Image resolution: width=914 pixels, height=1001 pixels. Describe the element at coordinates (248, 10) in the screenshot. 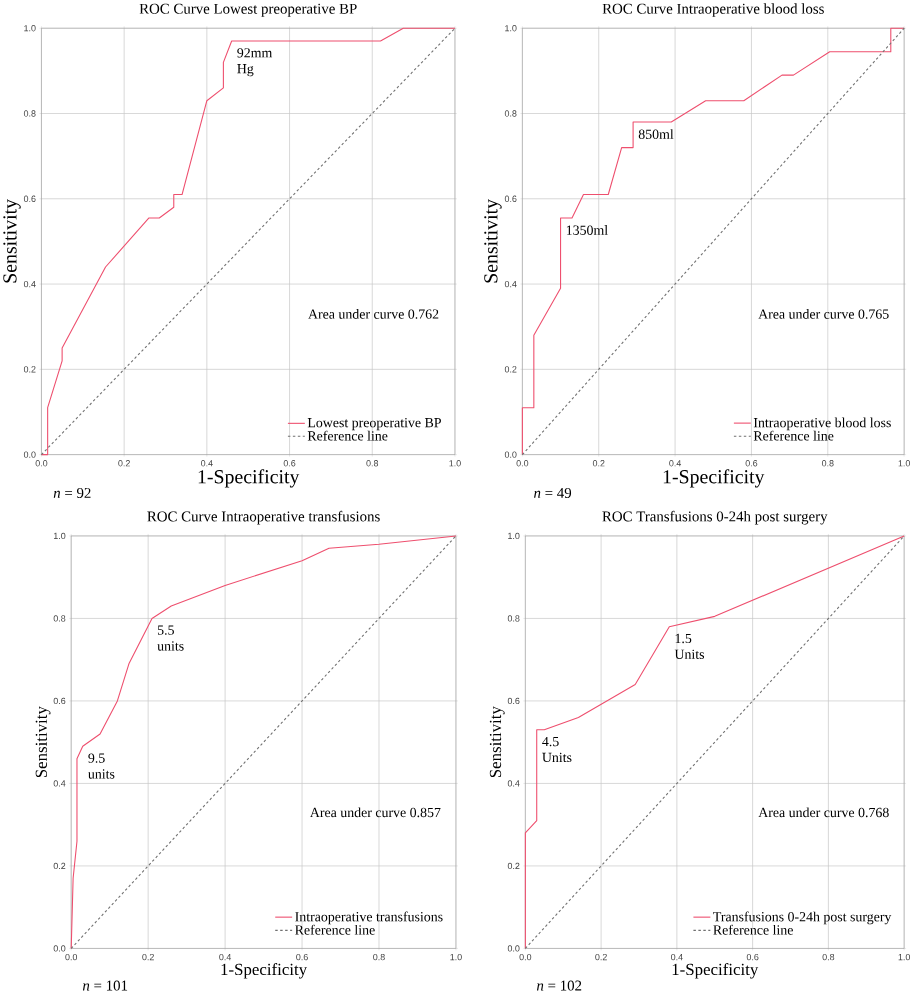

I see `chart-title: ROC Curve Lowest preoperative BP` at that location.